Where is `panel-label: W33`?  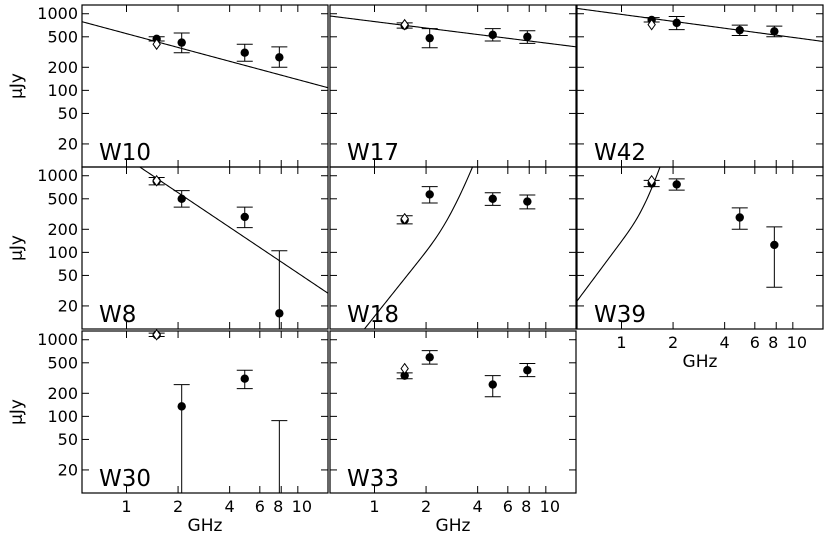
panel-label: W33 is located at coordinates (373, 479).